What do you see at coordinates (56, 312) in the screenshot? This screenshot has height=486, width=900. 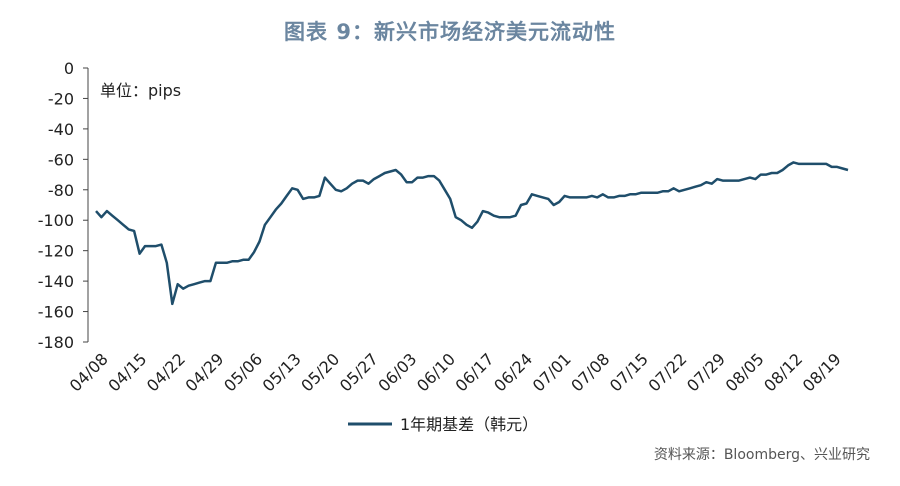 I see `y-tick-label: -160` at bounding box center [56, 312].